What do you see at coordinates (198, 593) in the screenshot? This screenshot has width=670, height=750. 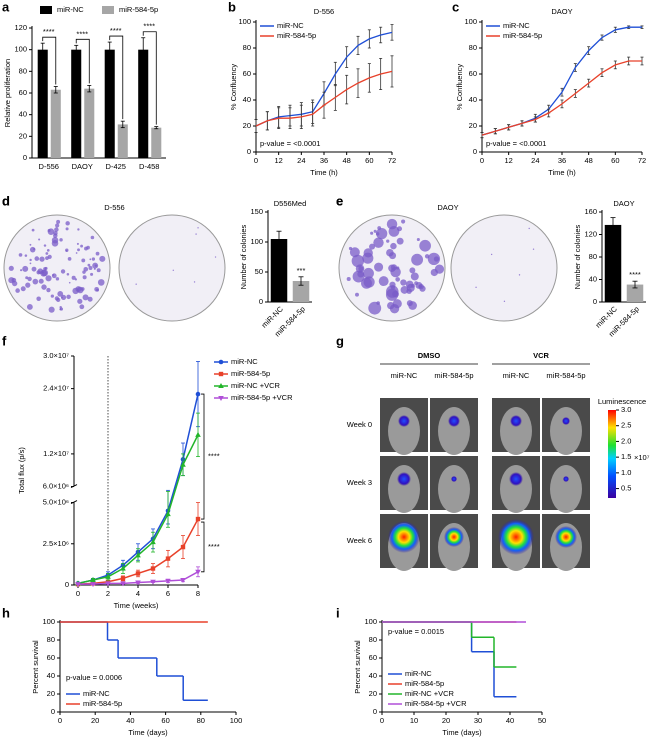 I see `x-tick-label: 8` at bounding box center [198, 593].